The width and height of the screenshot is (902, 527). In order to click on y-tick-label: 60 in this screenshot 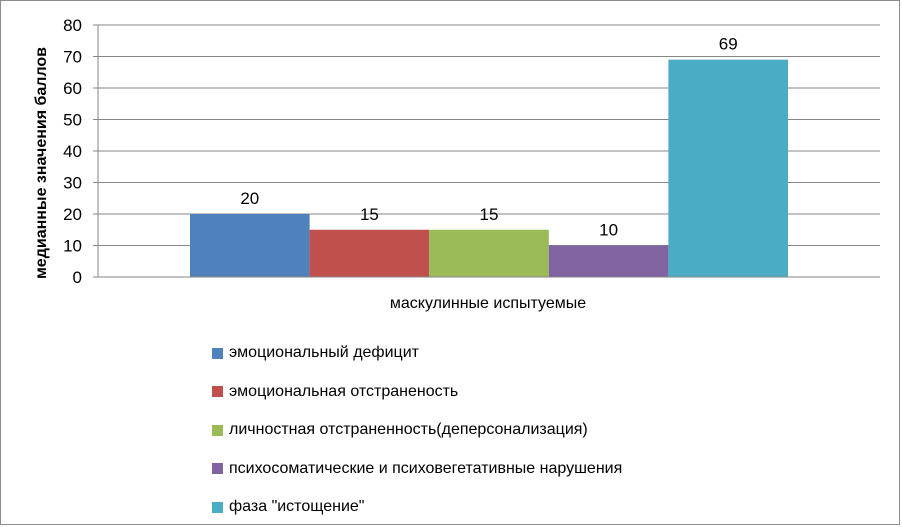, I will do `click(72, 88)`.